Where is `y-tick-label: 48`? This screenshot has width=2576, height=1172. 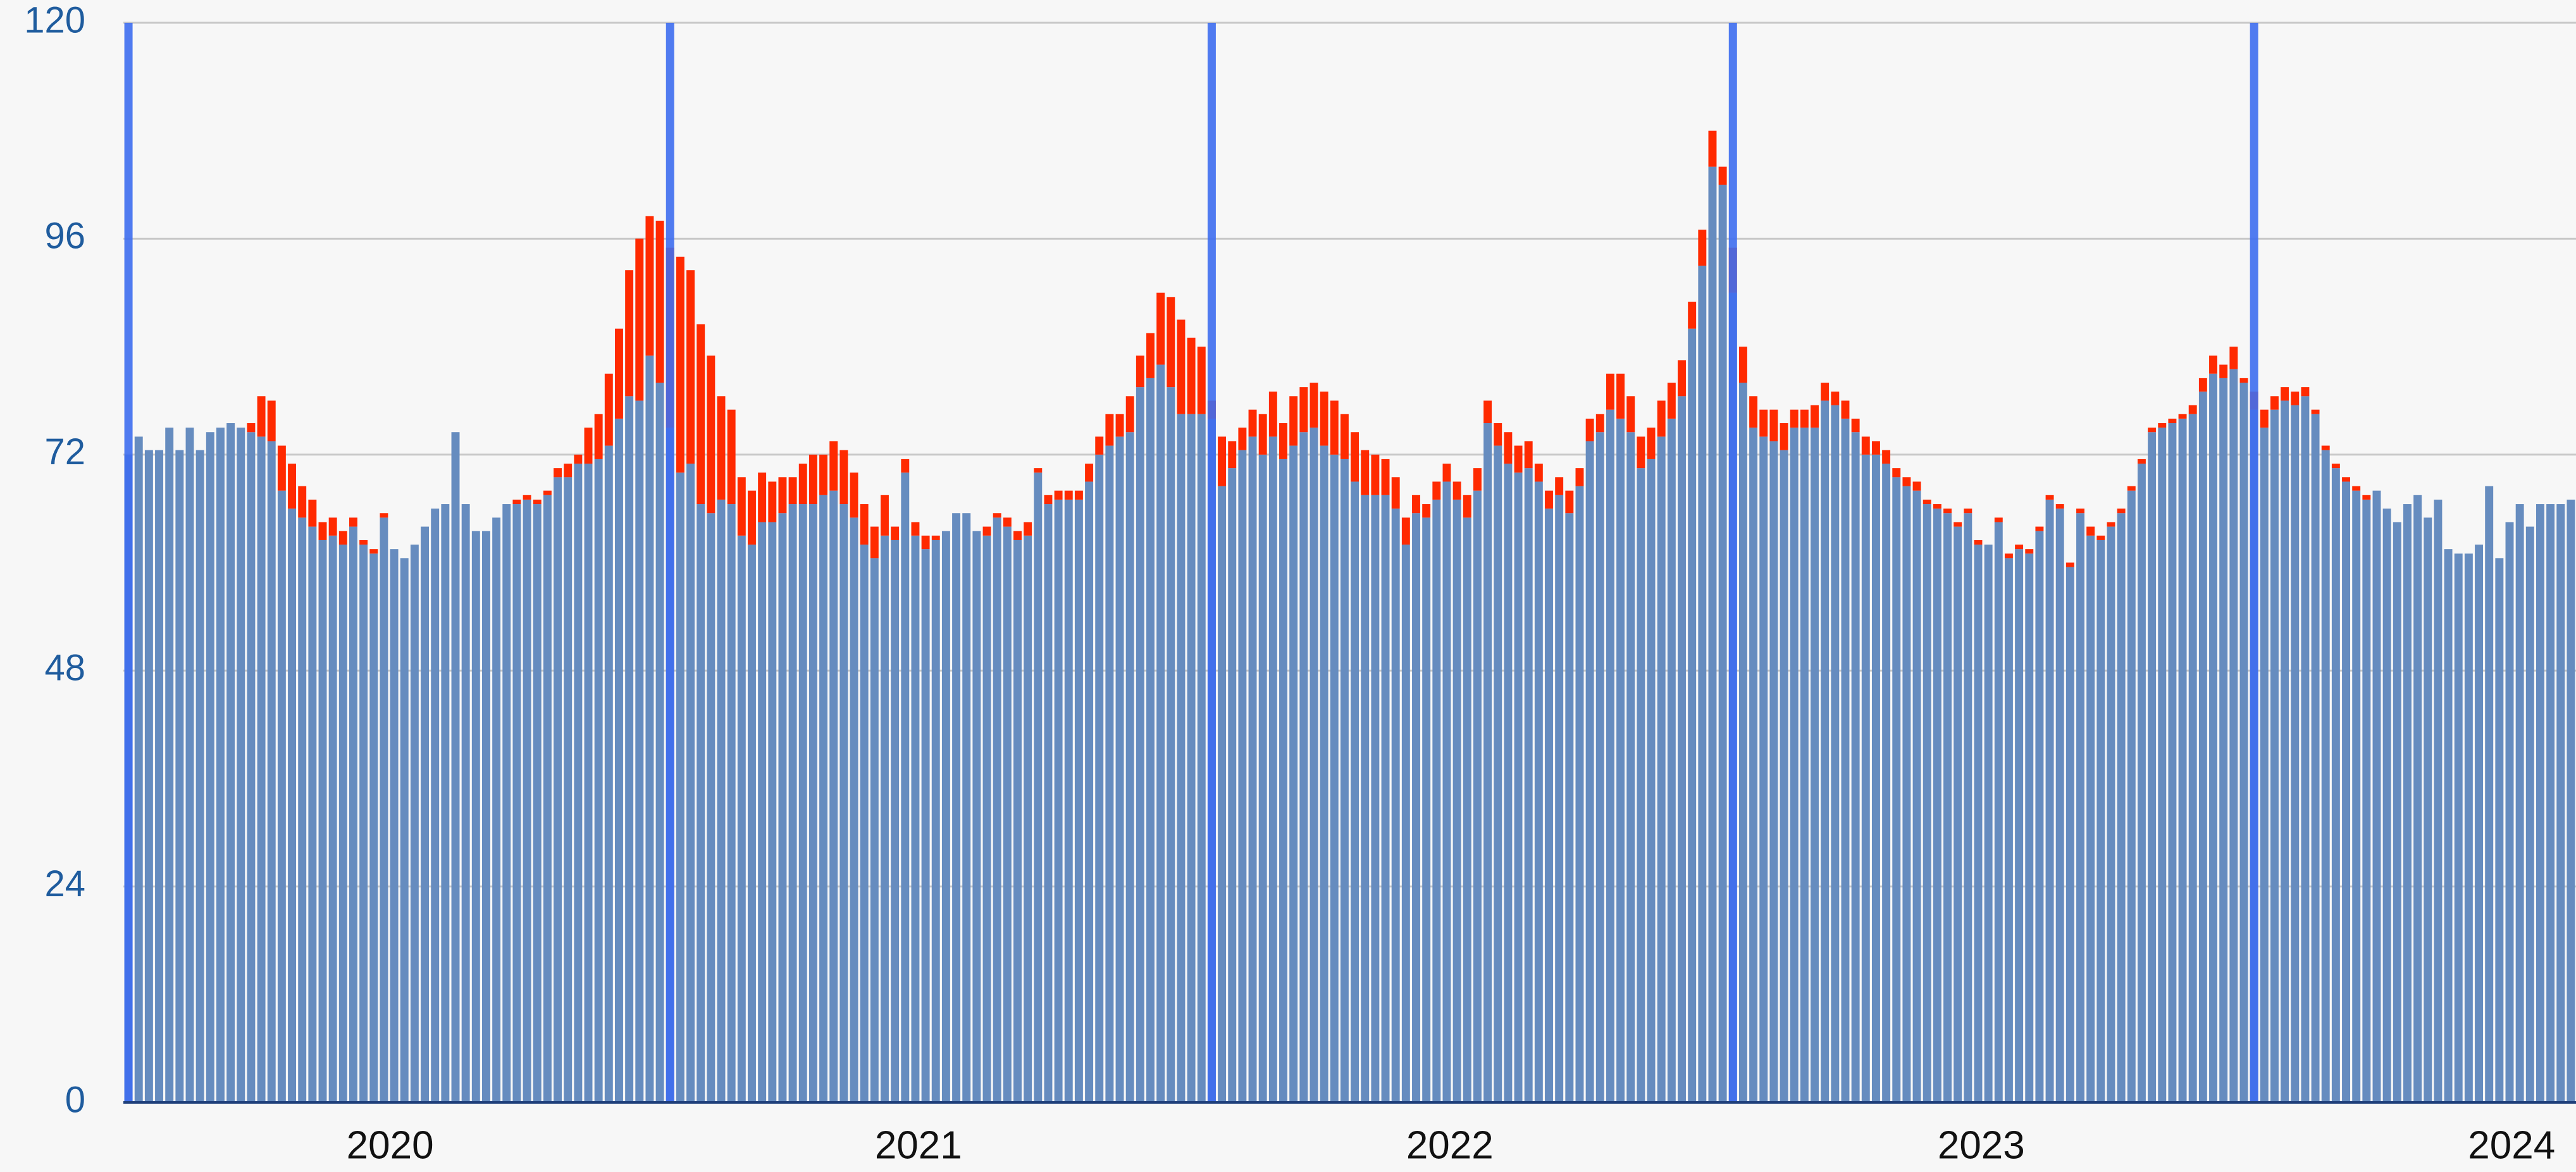
y-tick-label: 48 is located at coordinates (65, 668).